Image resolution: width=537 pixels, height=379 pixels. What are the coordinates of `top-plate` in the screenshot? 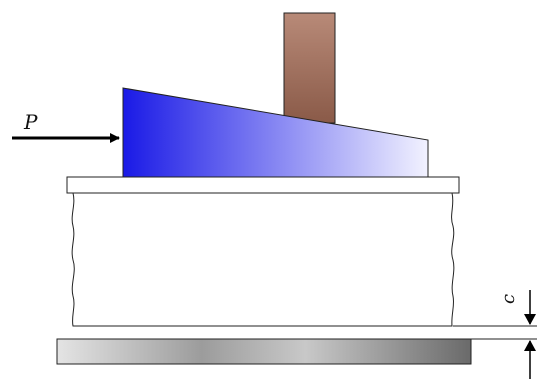 It's located at (263, 185).